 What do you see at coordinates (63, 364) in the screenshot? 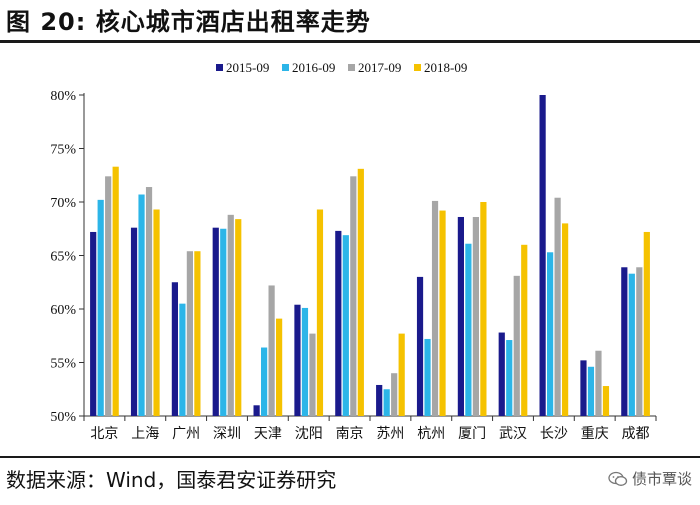
I see `y-tick-label: 55%` at bounding box center [63, 364].